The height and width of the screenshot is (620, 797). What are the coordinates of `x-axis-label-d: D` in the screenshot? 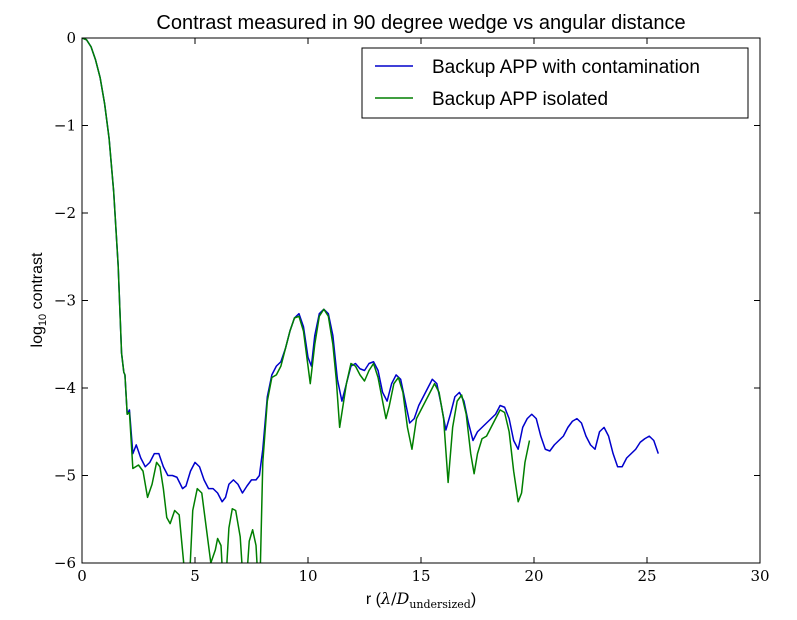 It's located at (402, 598).